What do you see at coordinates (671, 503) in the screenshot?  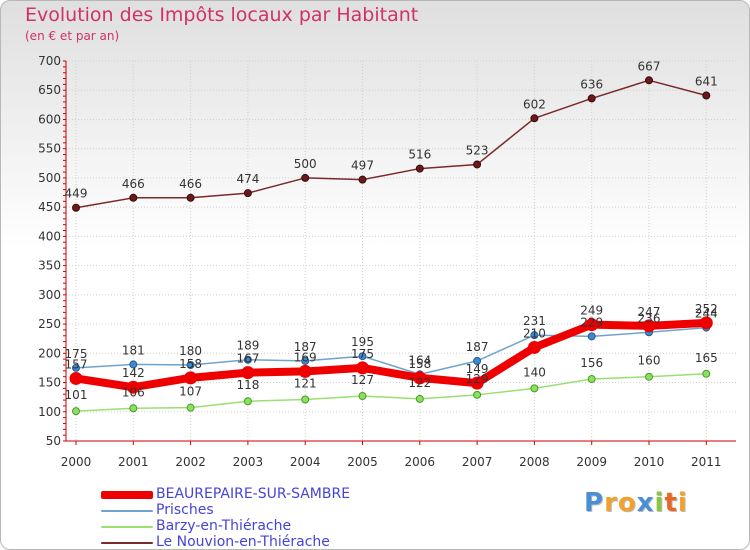 I see `logo-letter: t` at bounding box center [671, 503].